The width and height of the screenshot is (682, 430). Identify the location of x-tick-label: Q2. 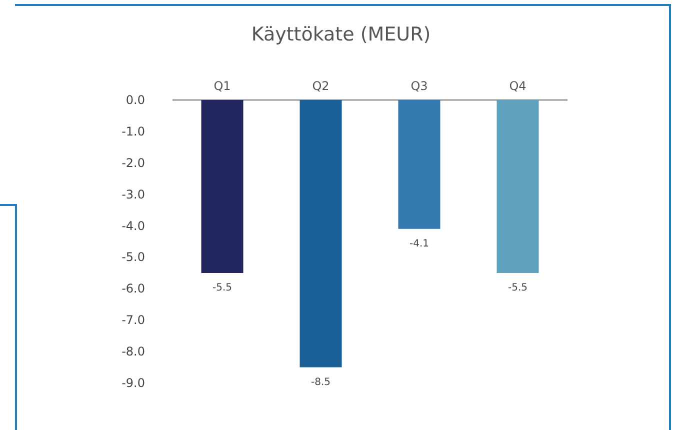
(321, 86).